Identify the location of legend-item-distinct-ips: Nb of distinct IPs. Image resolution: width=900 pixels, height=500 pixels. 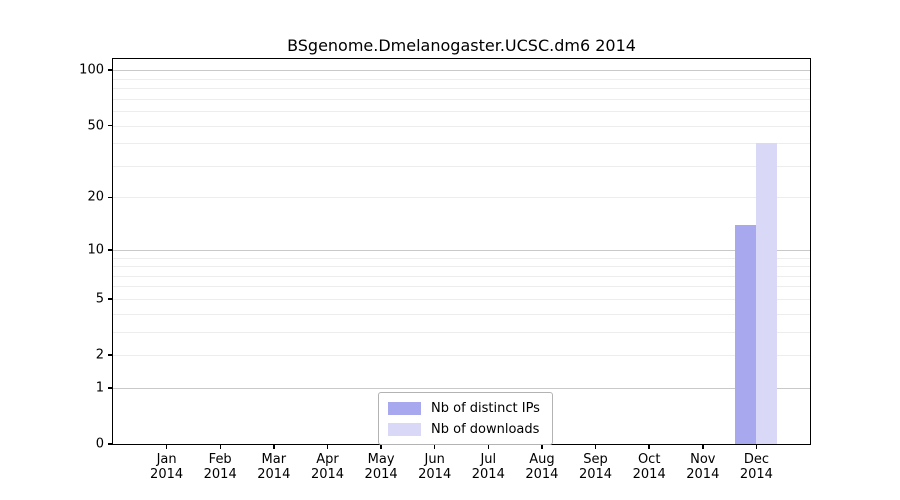
(464, 408).